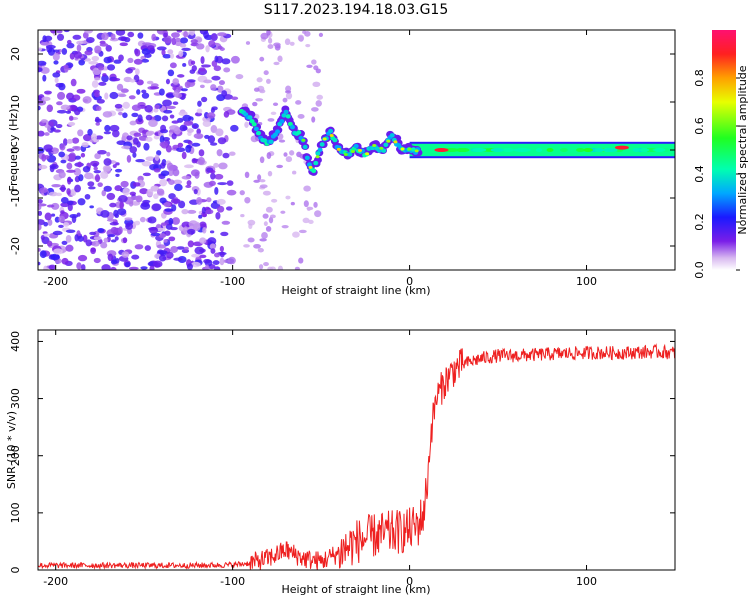 The width and height of the screenshot is (750, 600). What do you see at coordinates (586, 281) in the screenshot?
I see `spectrogram-x-tick-label: 100` at bounding box center [586, 281].